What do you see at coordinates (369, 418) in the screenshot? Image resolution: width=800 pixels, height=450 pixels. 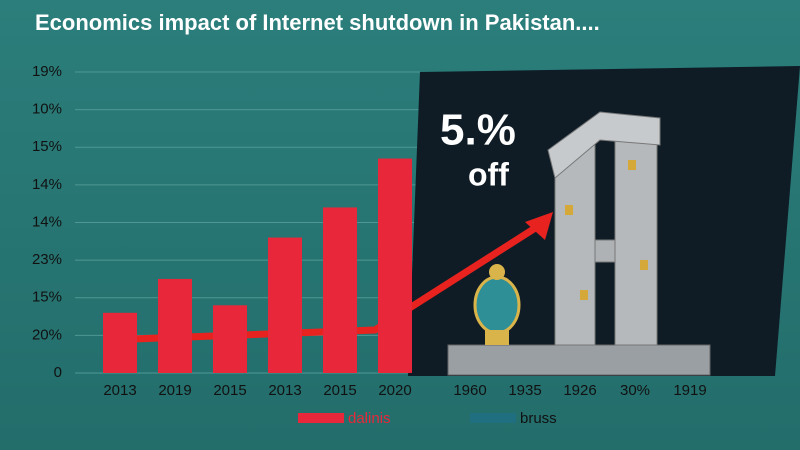 I see `legend-label: dalinis` at bounding box center [369, 418].